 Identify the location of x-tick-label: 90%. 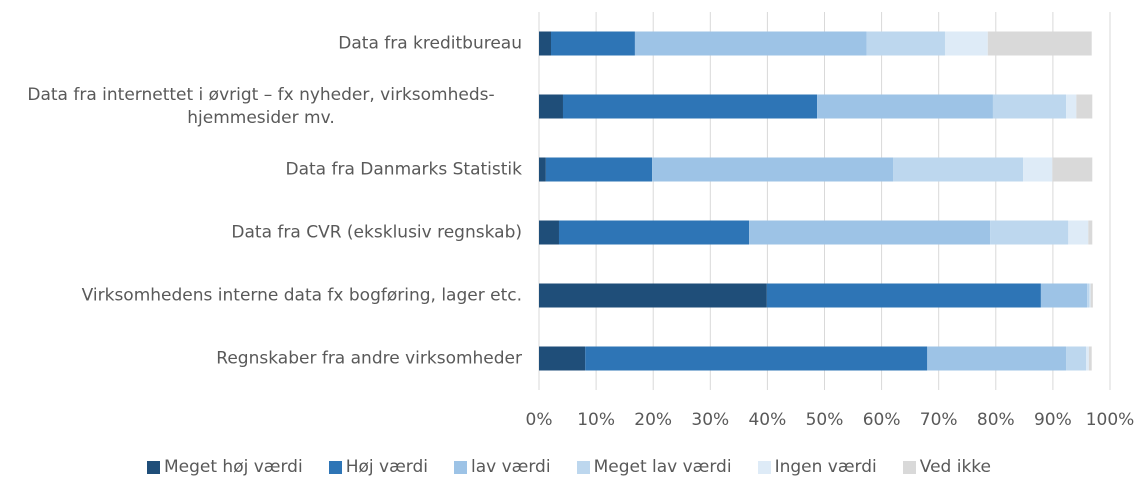
(1052, 420).